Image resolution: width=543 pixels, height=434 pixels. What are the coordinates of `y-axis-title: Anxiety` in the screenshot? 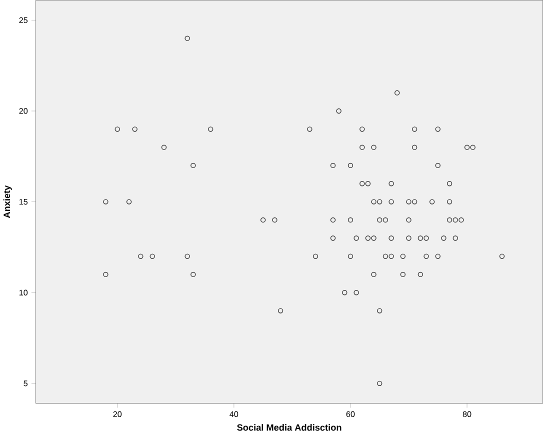 It's located at (7, 201).